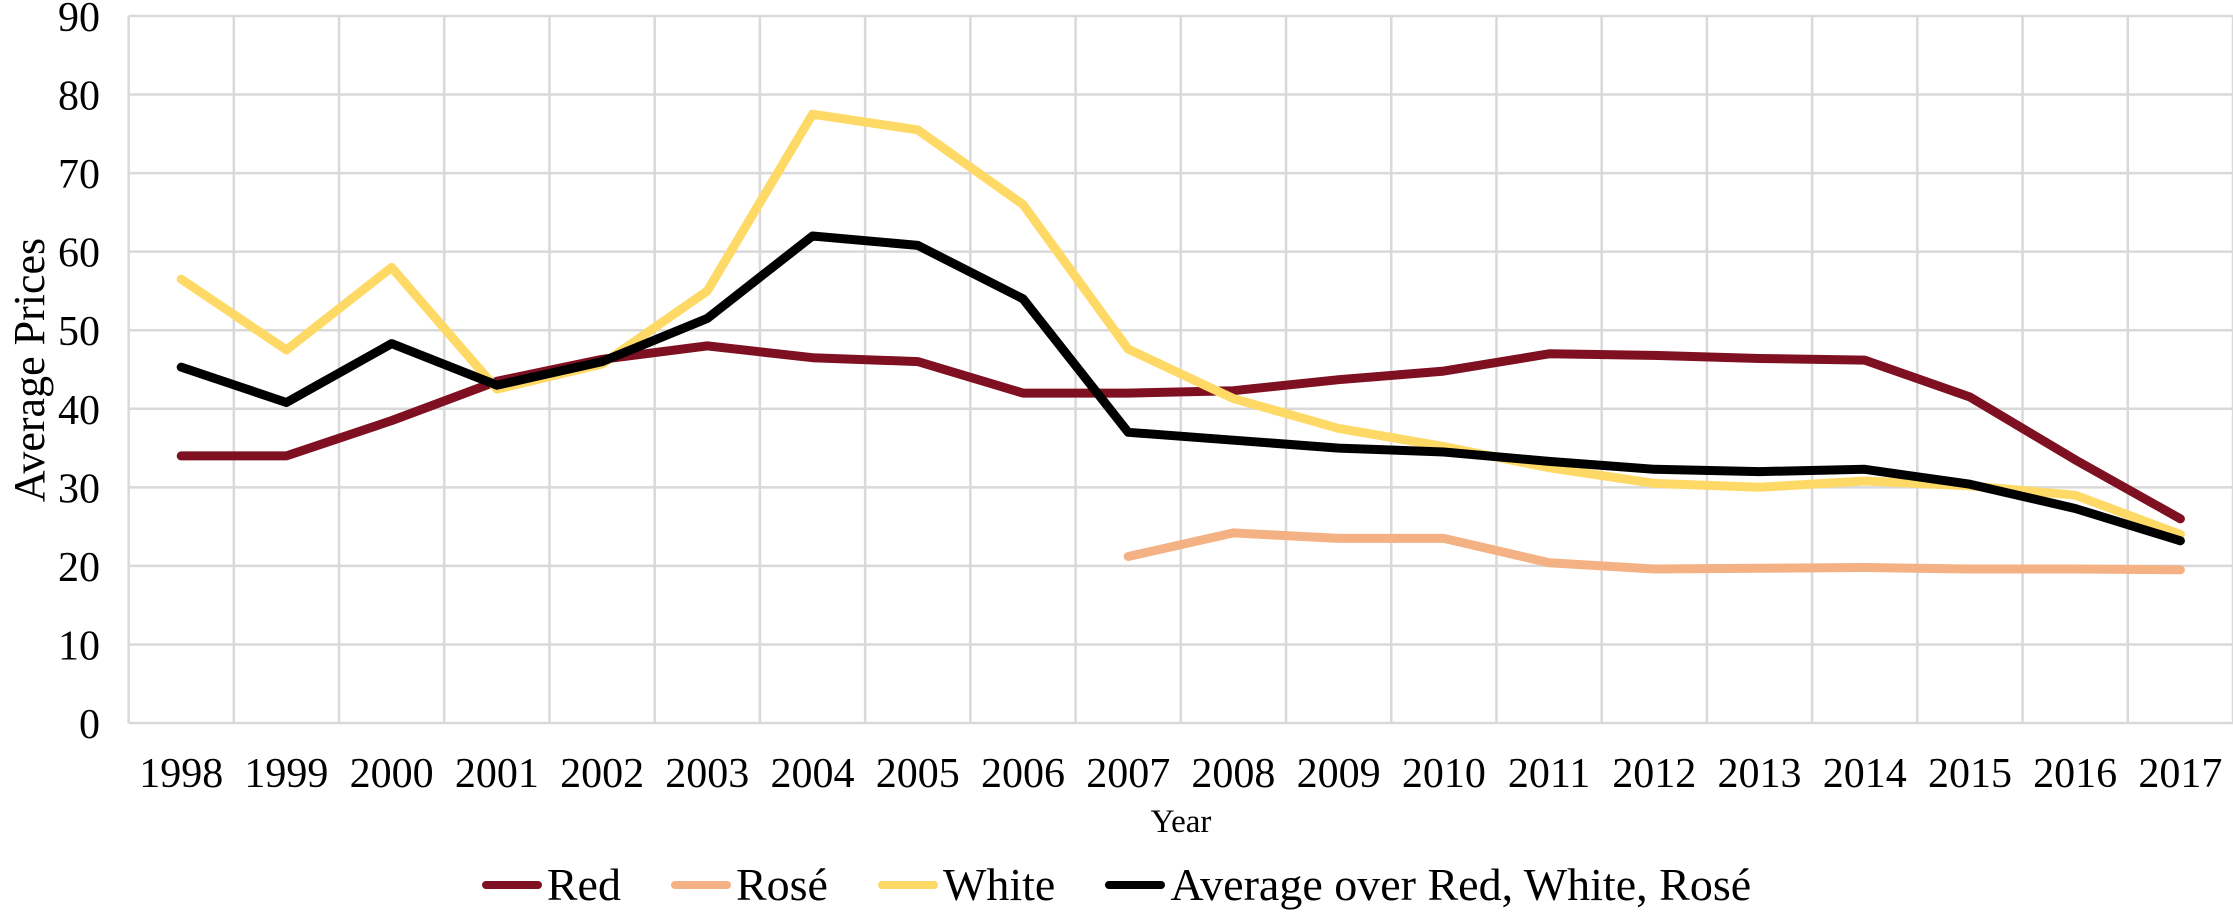  Describe the element at coordinates (1233, 774) in the screenshot. I see `x-tick-label-2008: 2008` at that location.